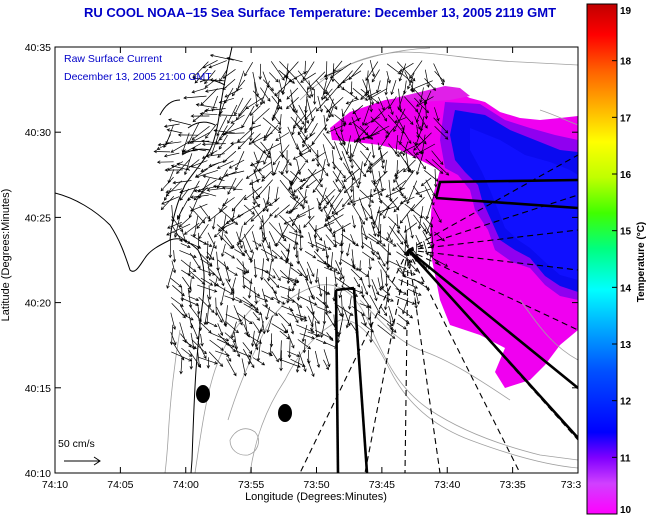 This screenshot has width=651, height=519. Describe the element at coordinates (38, 474) in the screenshot. I see `y-tick-label: 40:10` at that location.